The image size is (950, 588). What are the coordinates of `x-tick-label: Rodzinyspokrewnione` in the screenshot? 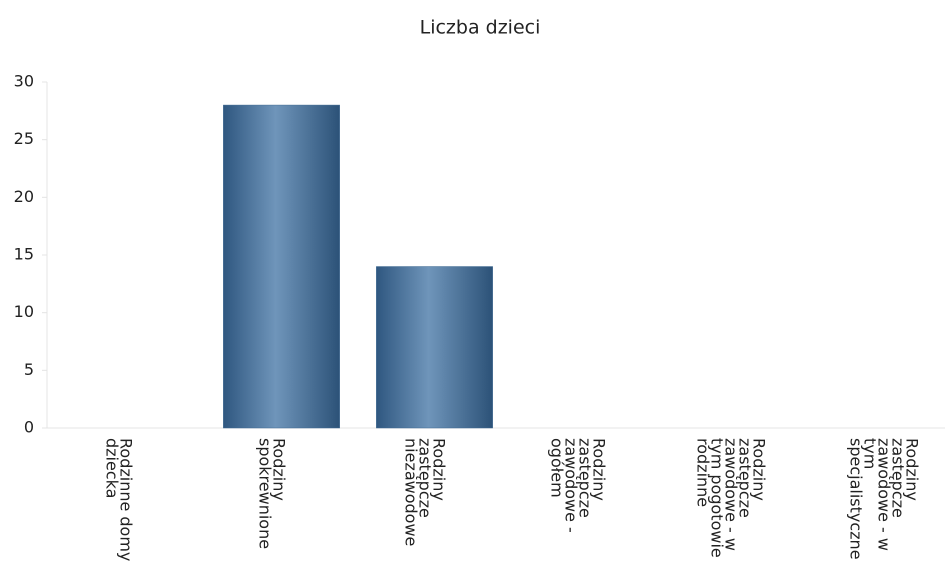 It's located at (272, 493).